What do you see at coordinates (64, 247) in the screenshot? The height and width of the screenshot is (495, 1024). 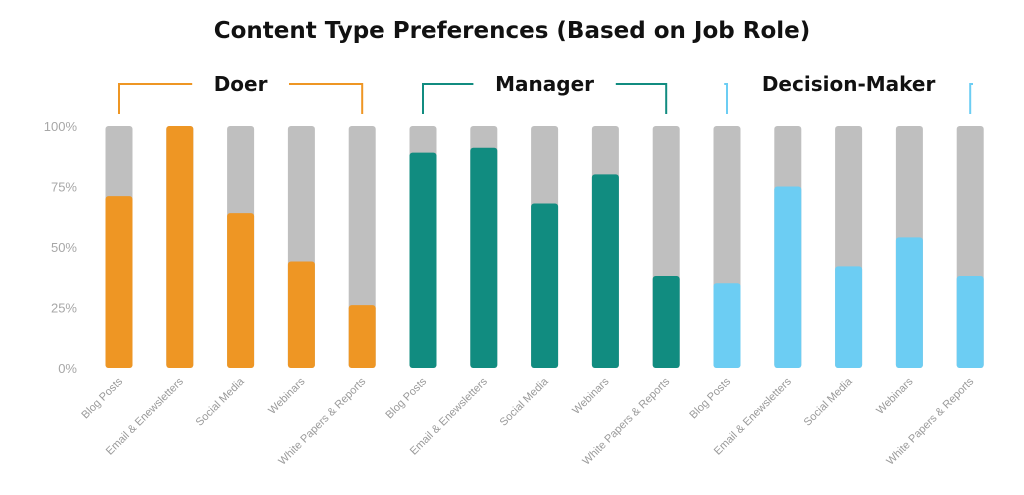 I see `y-tick-label: 50%` at bounding box center [64, 247].